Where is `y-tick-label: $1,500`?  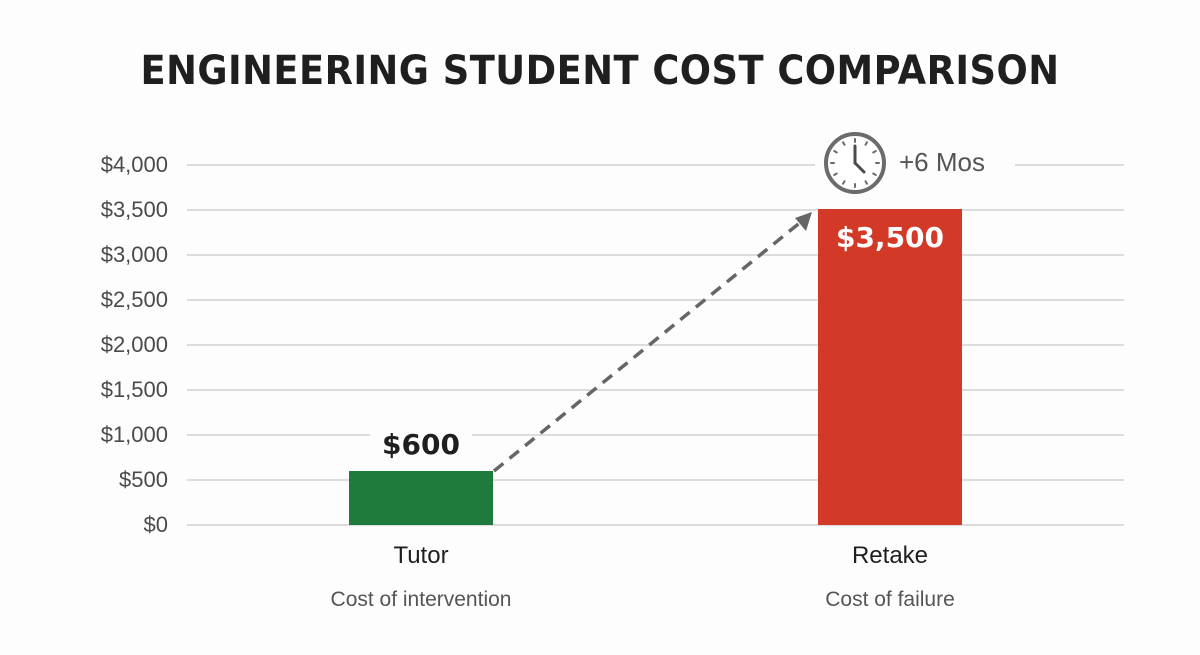
y-tick-label: $1,500 is located at coordinates (134, 389).